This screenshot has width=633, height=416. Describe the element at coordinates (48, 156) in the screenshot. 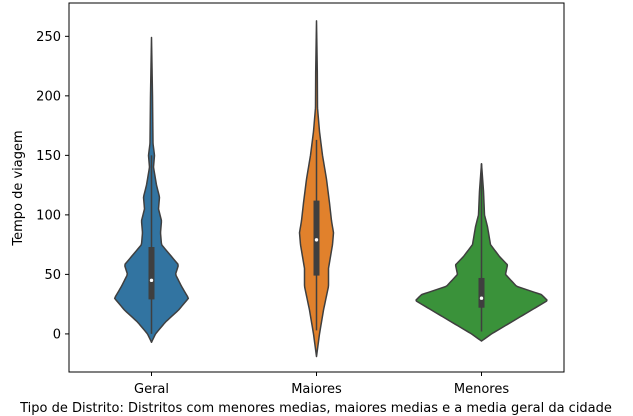

I see `y-tick-label: 150` at that location.